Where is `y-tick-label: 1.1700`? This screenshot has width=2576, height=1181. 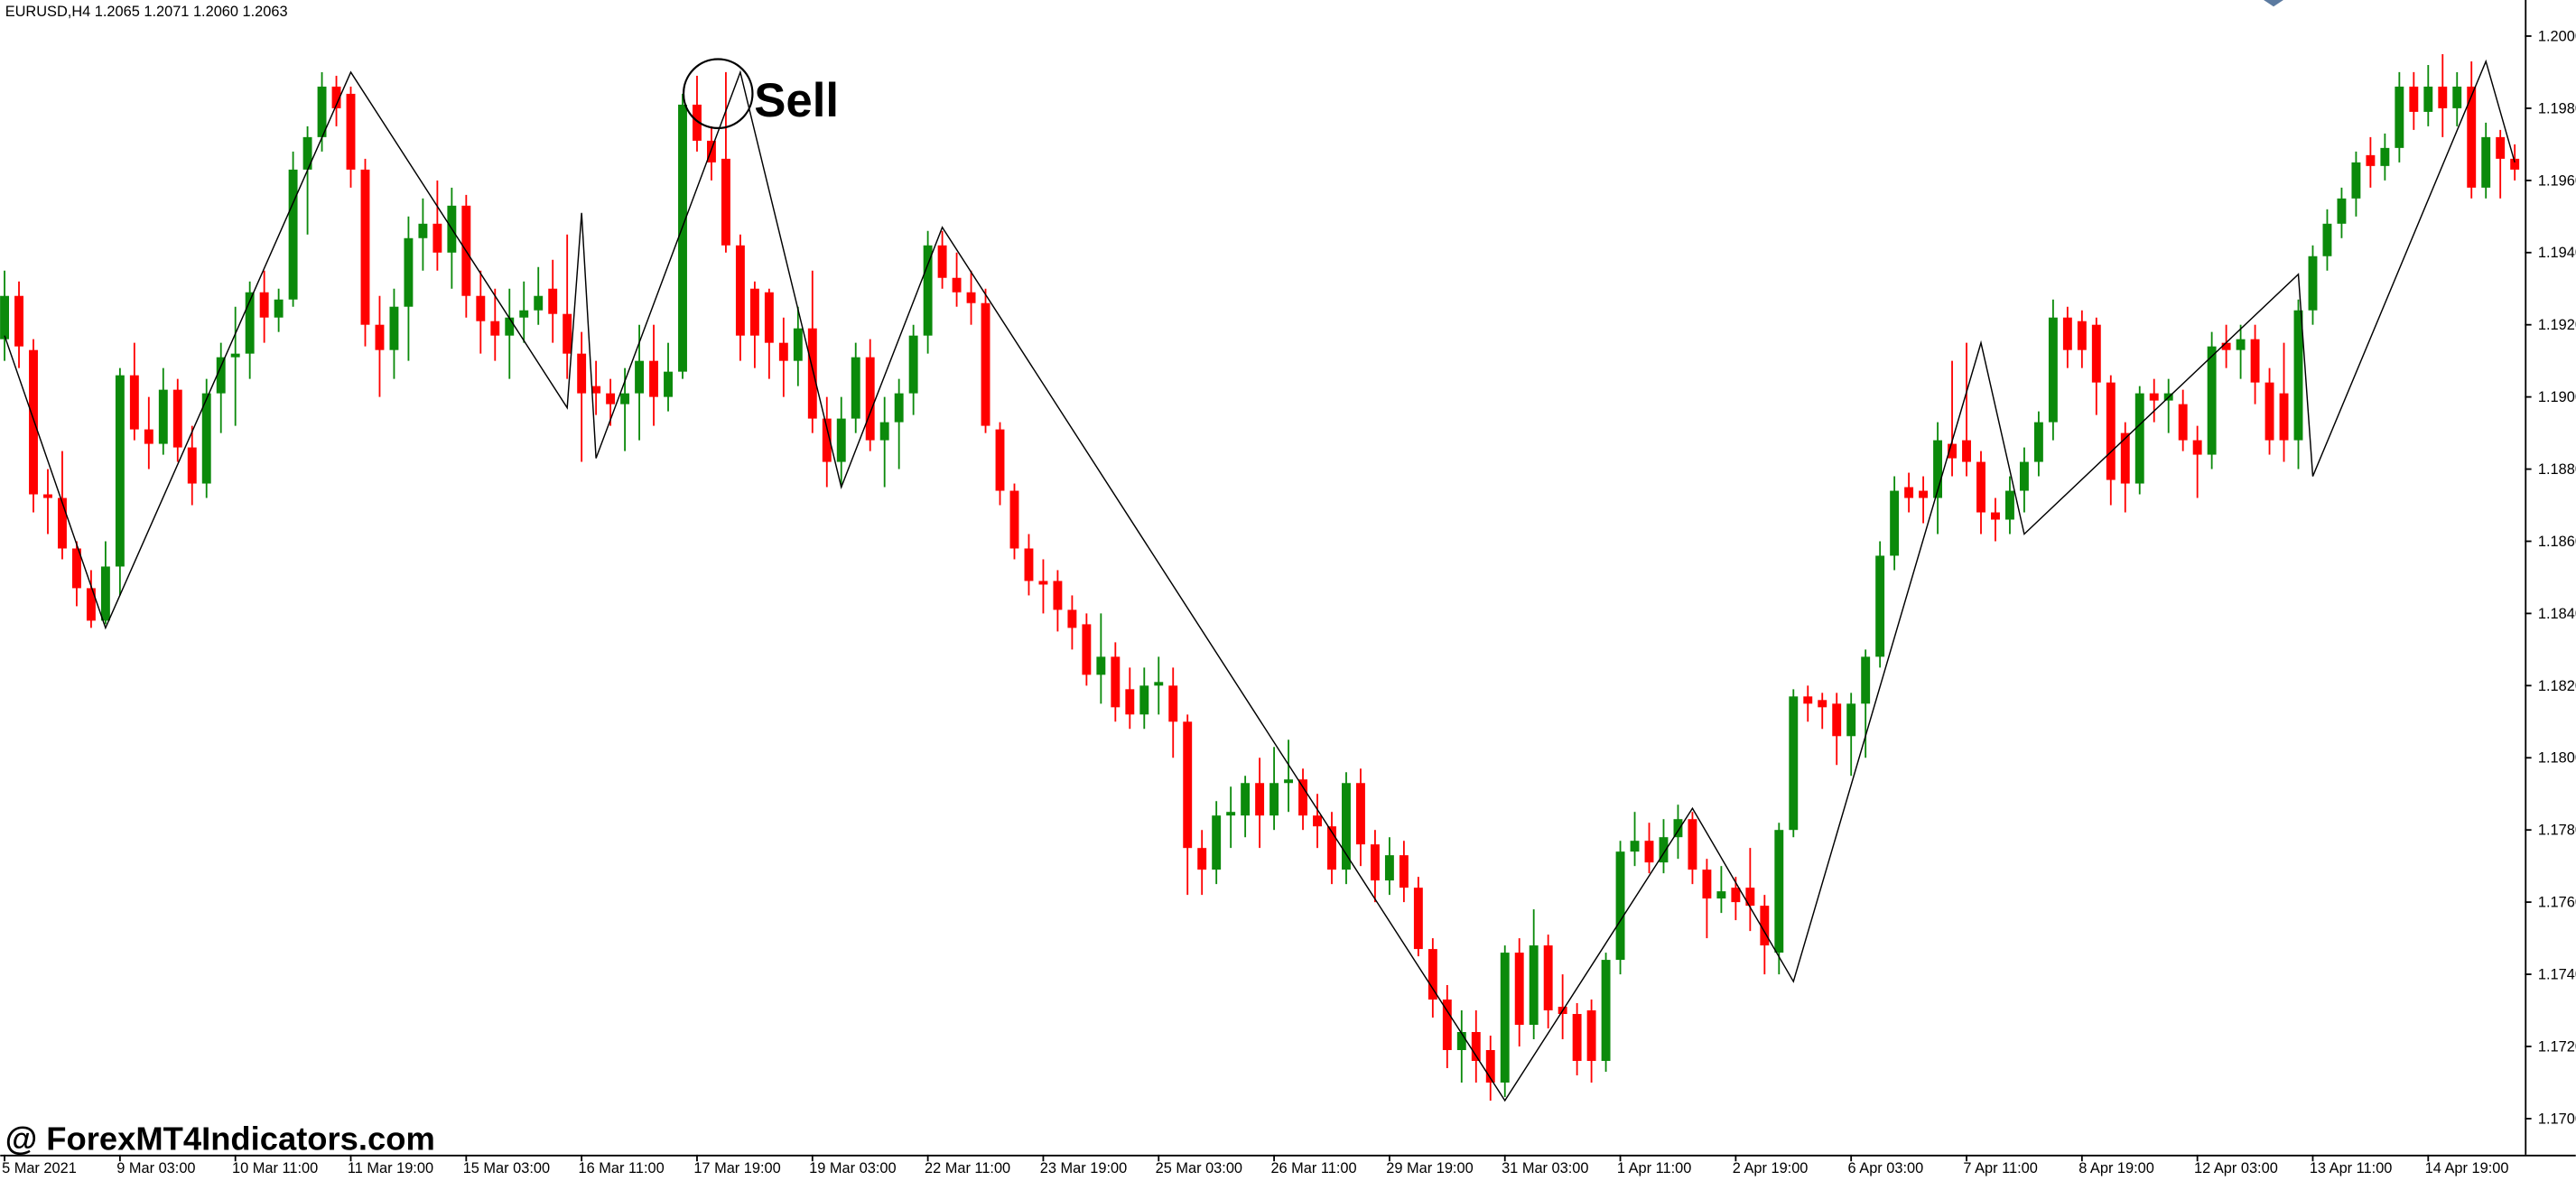
y-tick-label: 1.1700 is located at coordinates (2557, 1119).